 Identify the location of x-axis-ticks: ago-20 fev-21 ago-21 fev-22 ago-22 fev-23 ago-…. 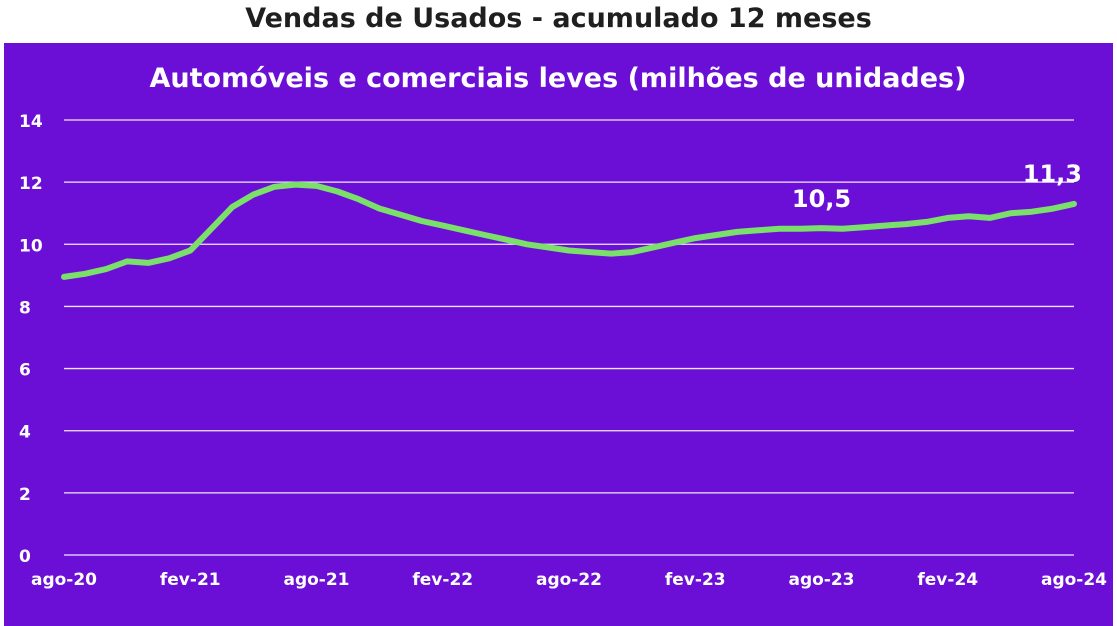
(569, 580).